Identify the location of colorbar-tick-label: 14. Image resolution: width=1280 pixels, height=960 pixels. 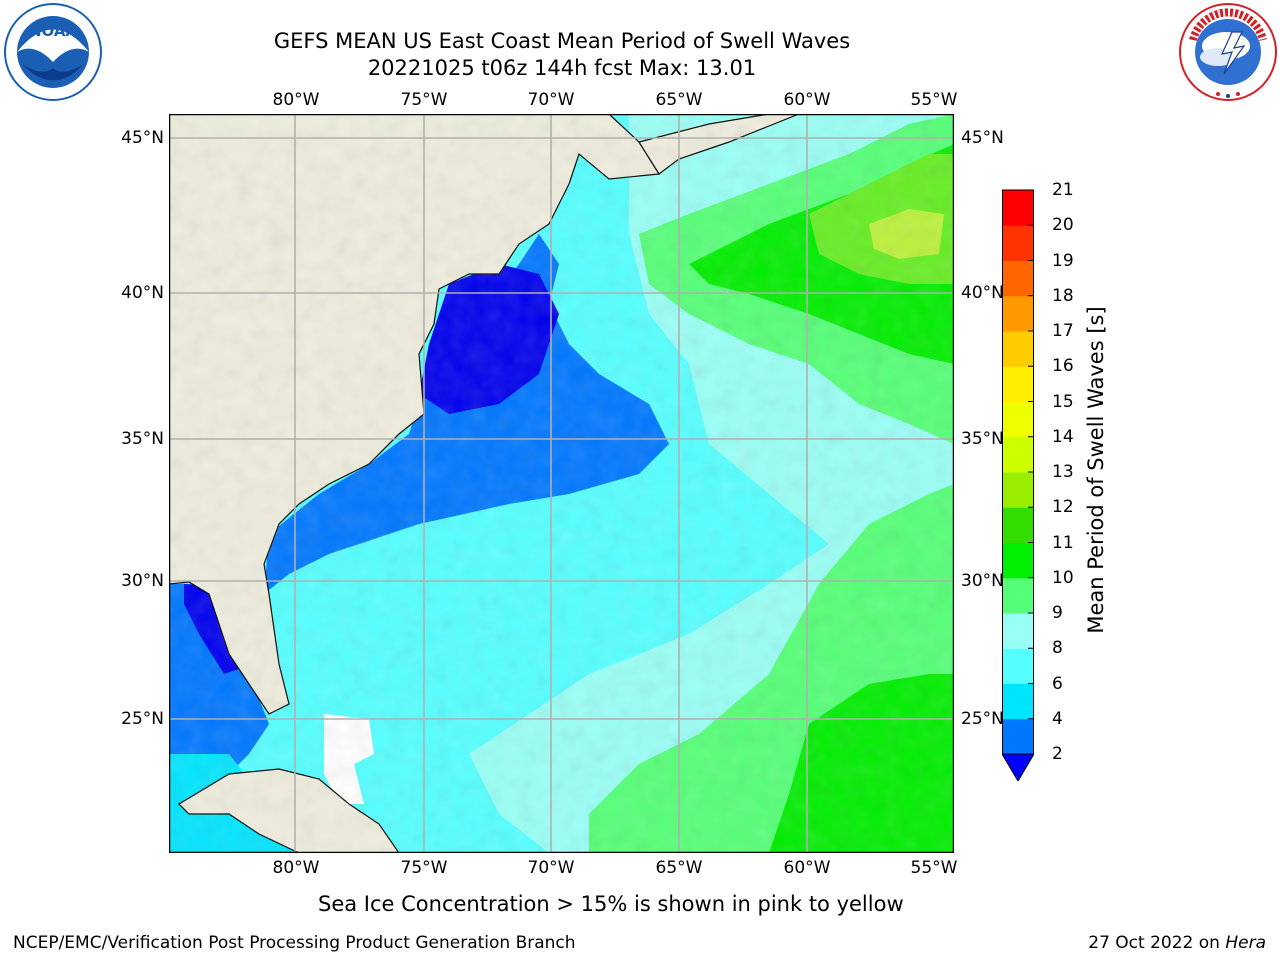
(1063, 436).